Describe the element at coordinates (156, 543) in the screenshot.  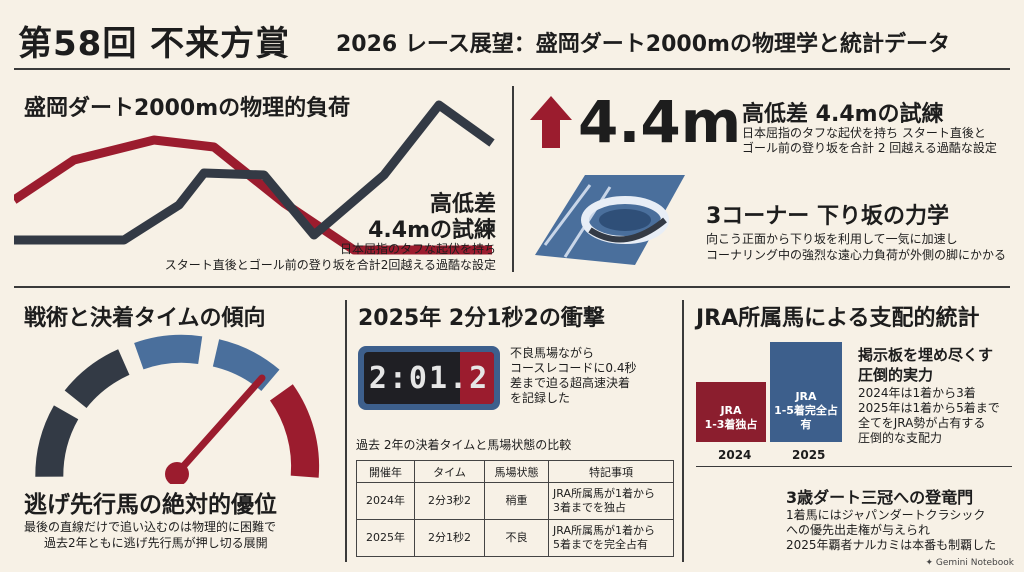
I see `tactics-text-2: 過去2年ともに逃げ先行馬が押し切る展開` at that location.